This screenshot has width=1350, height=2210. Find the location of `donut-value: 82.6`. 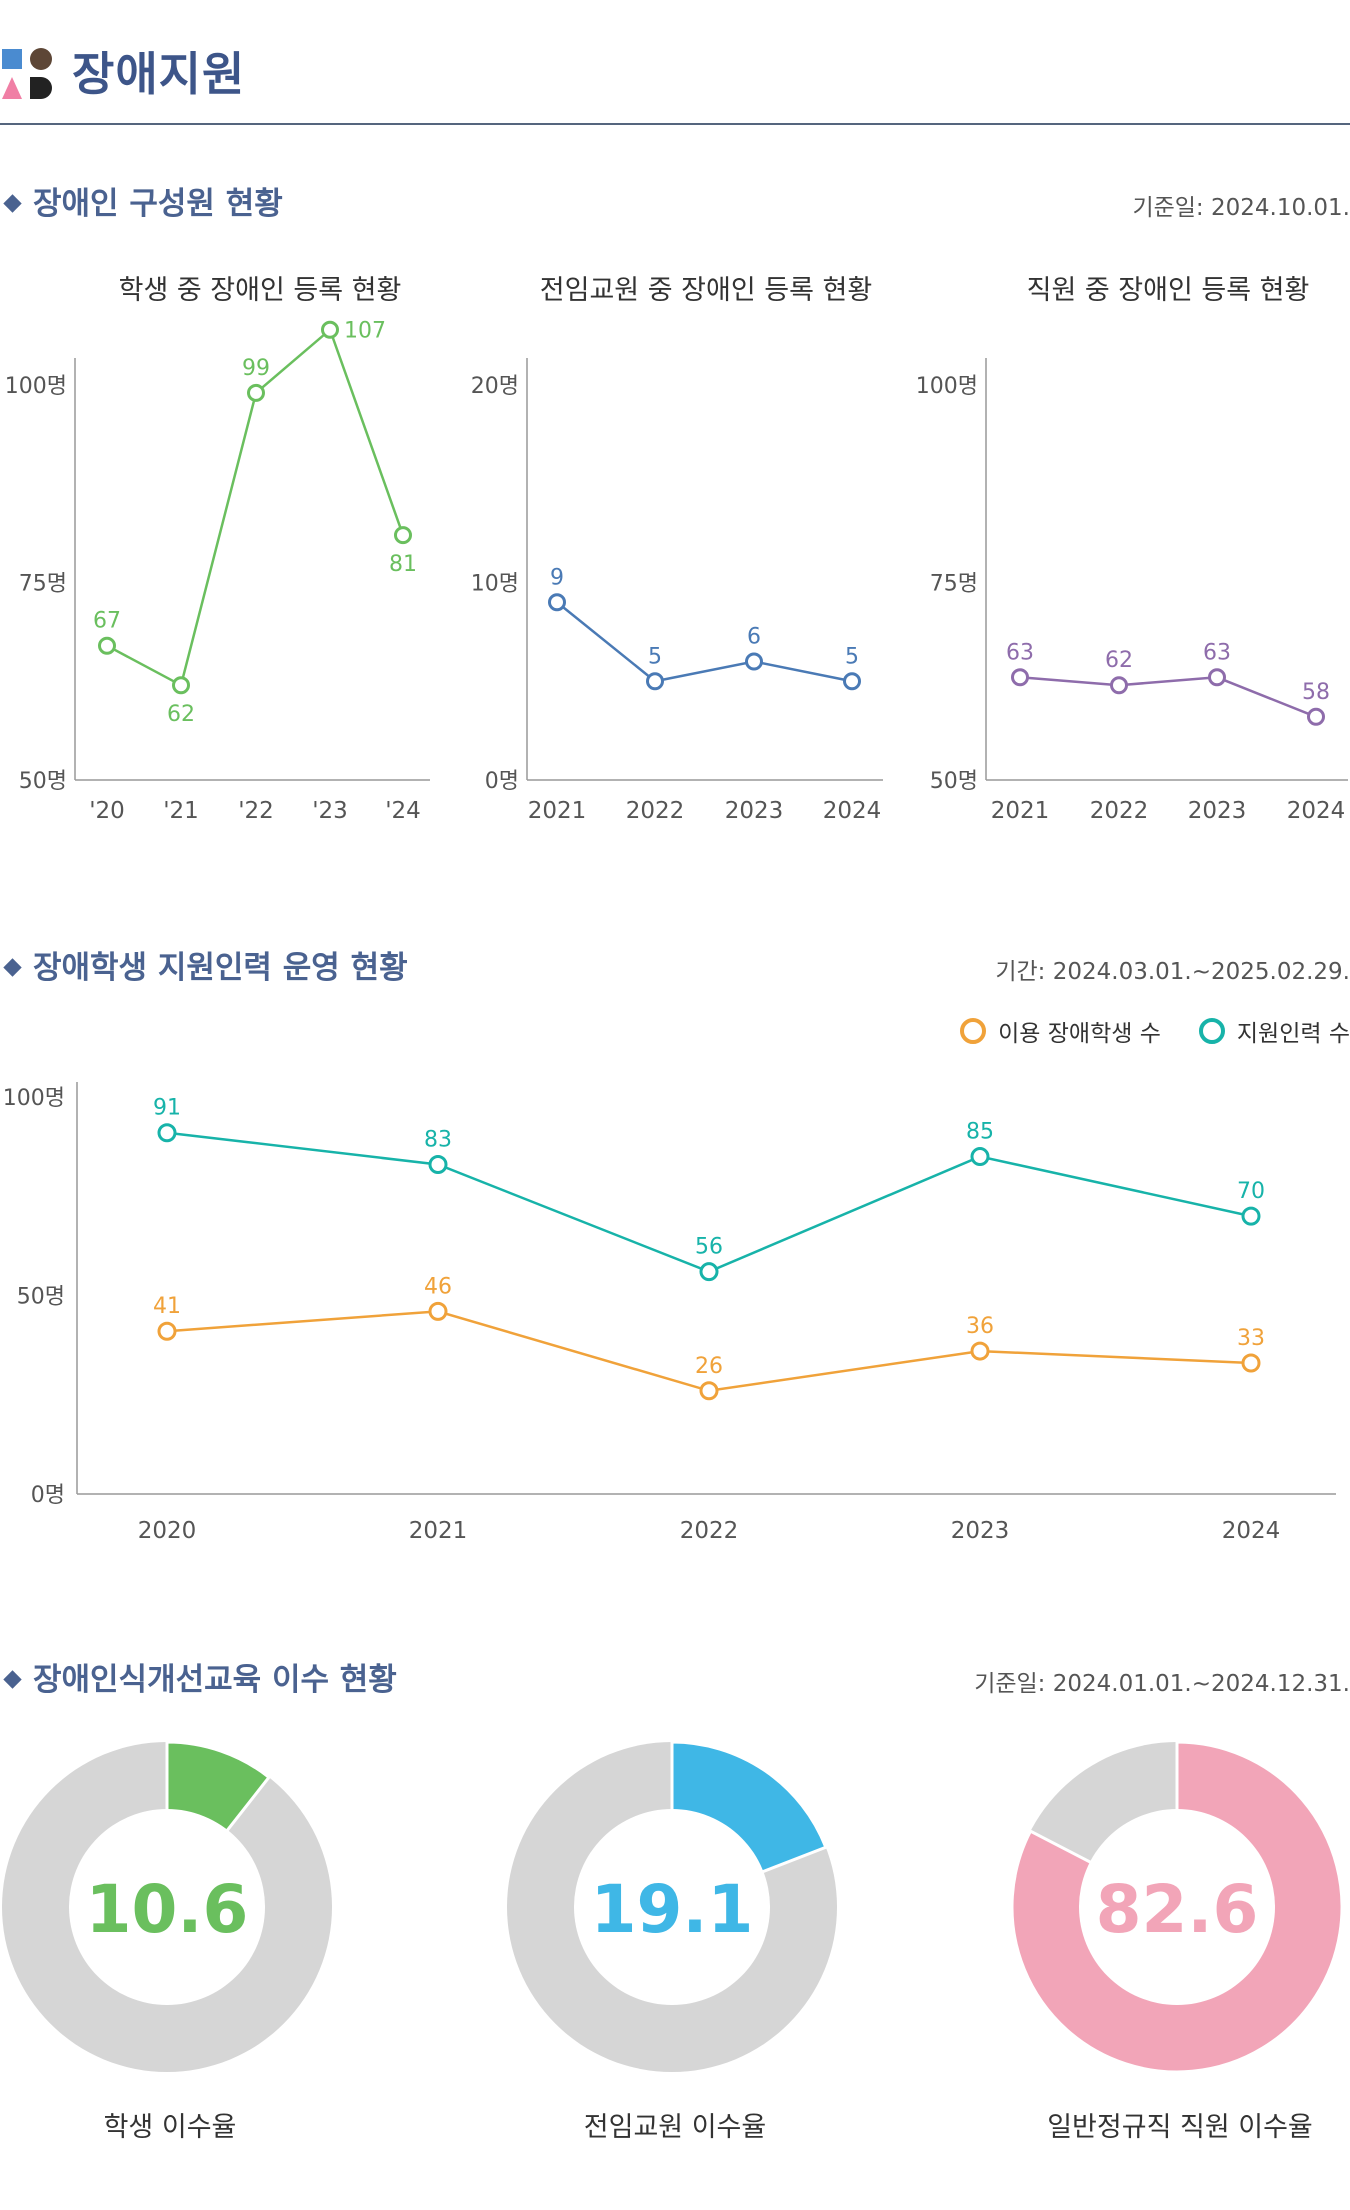

donut-value: 82.6 is located at coordinates (1177, 1909).